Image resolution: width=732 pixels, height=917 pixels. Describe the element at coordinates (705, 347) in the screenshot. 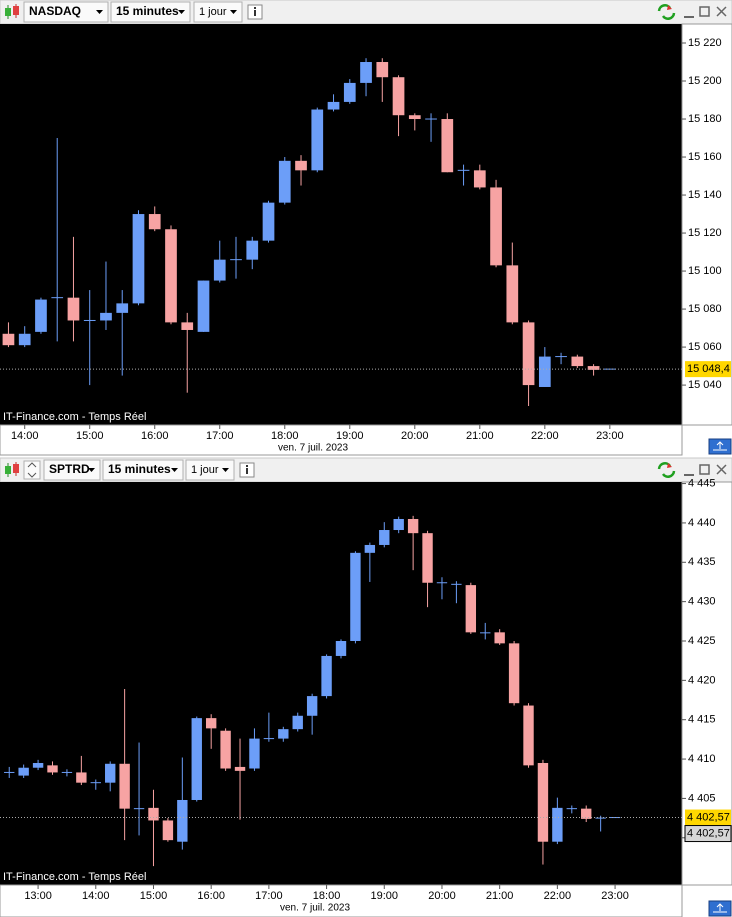

I see `y-tick-label: 15 060` at that location.